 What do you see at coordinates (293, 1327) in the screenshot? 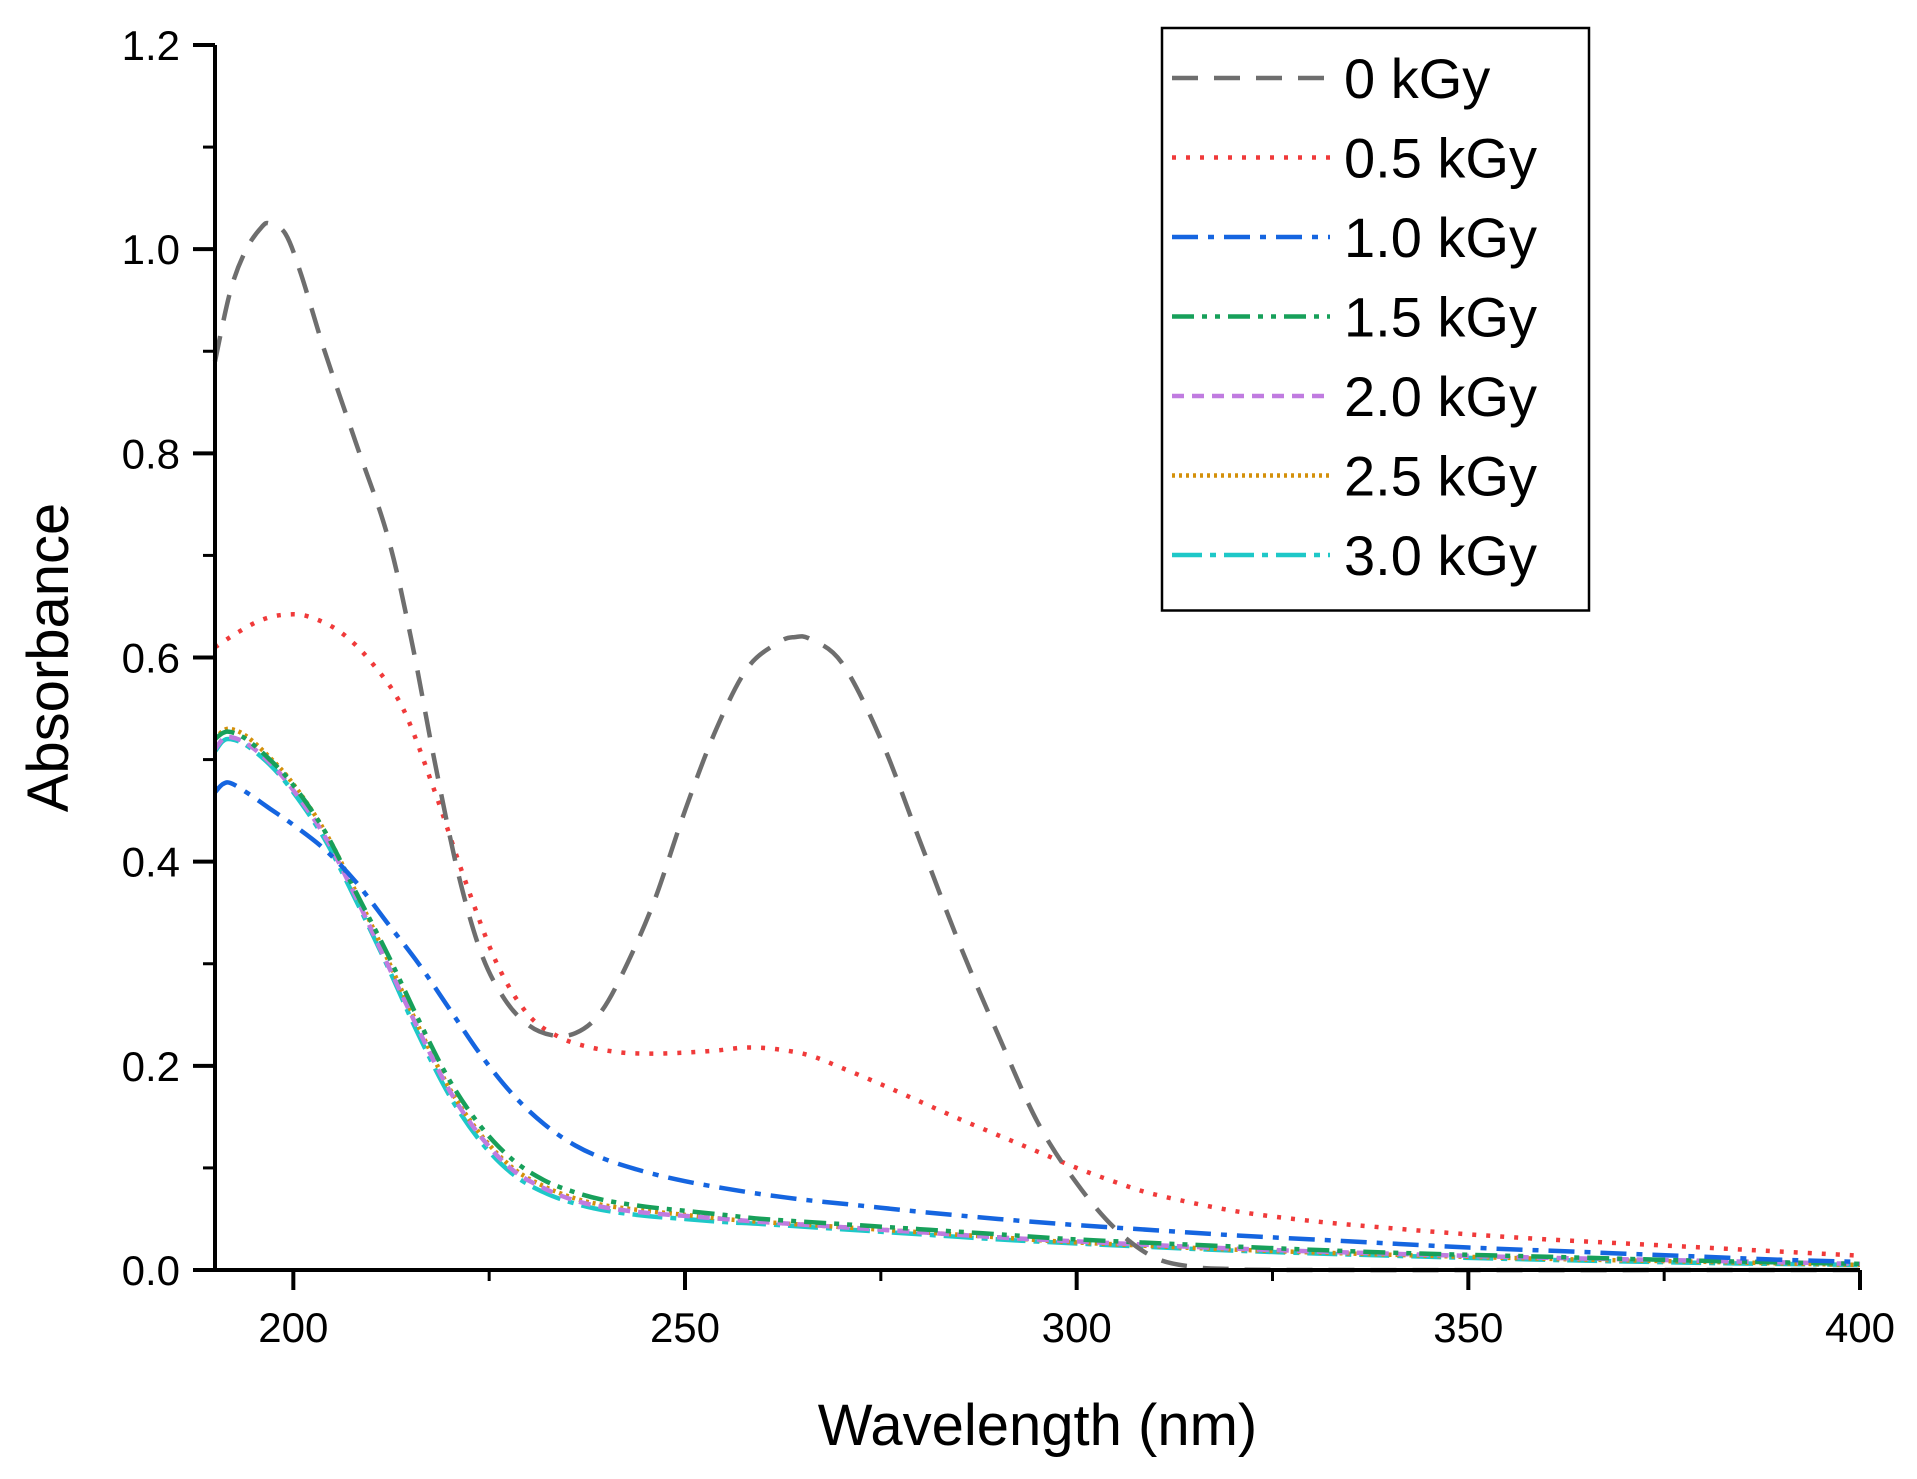
I see `x-tick-label: 200` at bounding box center [293, 1327].